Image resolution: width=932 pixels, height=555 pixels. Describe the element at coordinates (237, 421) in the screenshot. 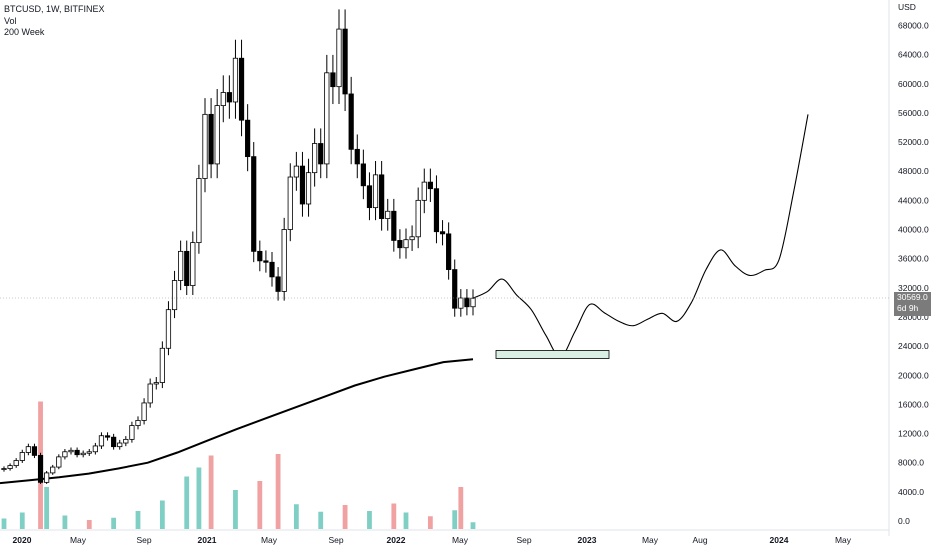

I see `ma-200-week-line` at that location.